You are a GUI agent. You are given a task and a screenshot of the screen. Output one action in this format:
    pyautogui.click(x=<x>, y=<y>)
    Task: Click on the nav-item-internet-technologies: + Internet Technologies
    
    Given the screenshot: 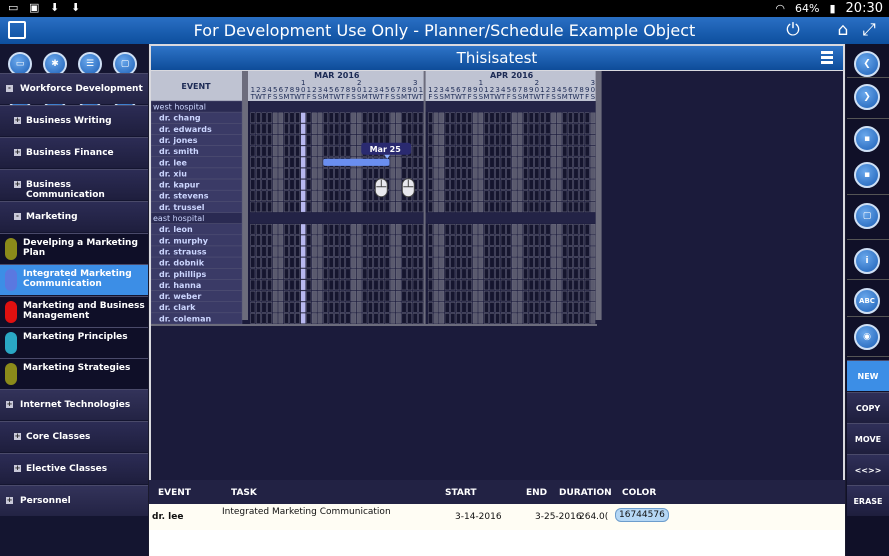 What is the action you would take?
    pyautogui.click(x=74, y=404)
    